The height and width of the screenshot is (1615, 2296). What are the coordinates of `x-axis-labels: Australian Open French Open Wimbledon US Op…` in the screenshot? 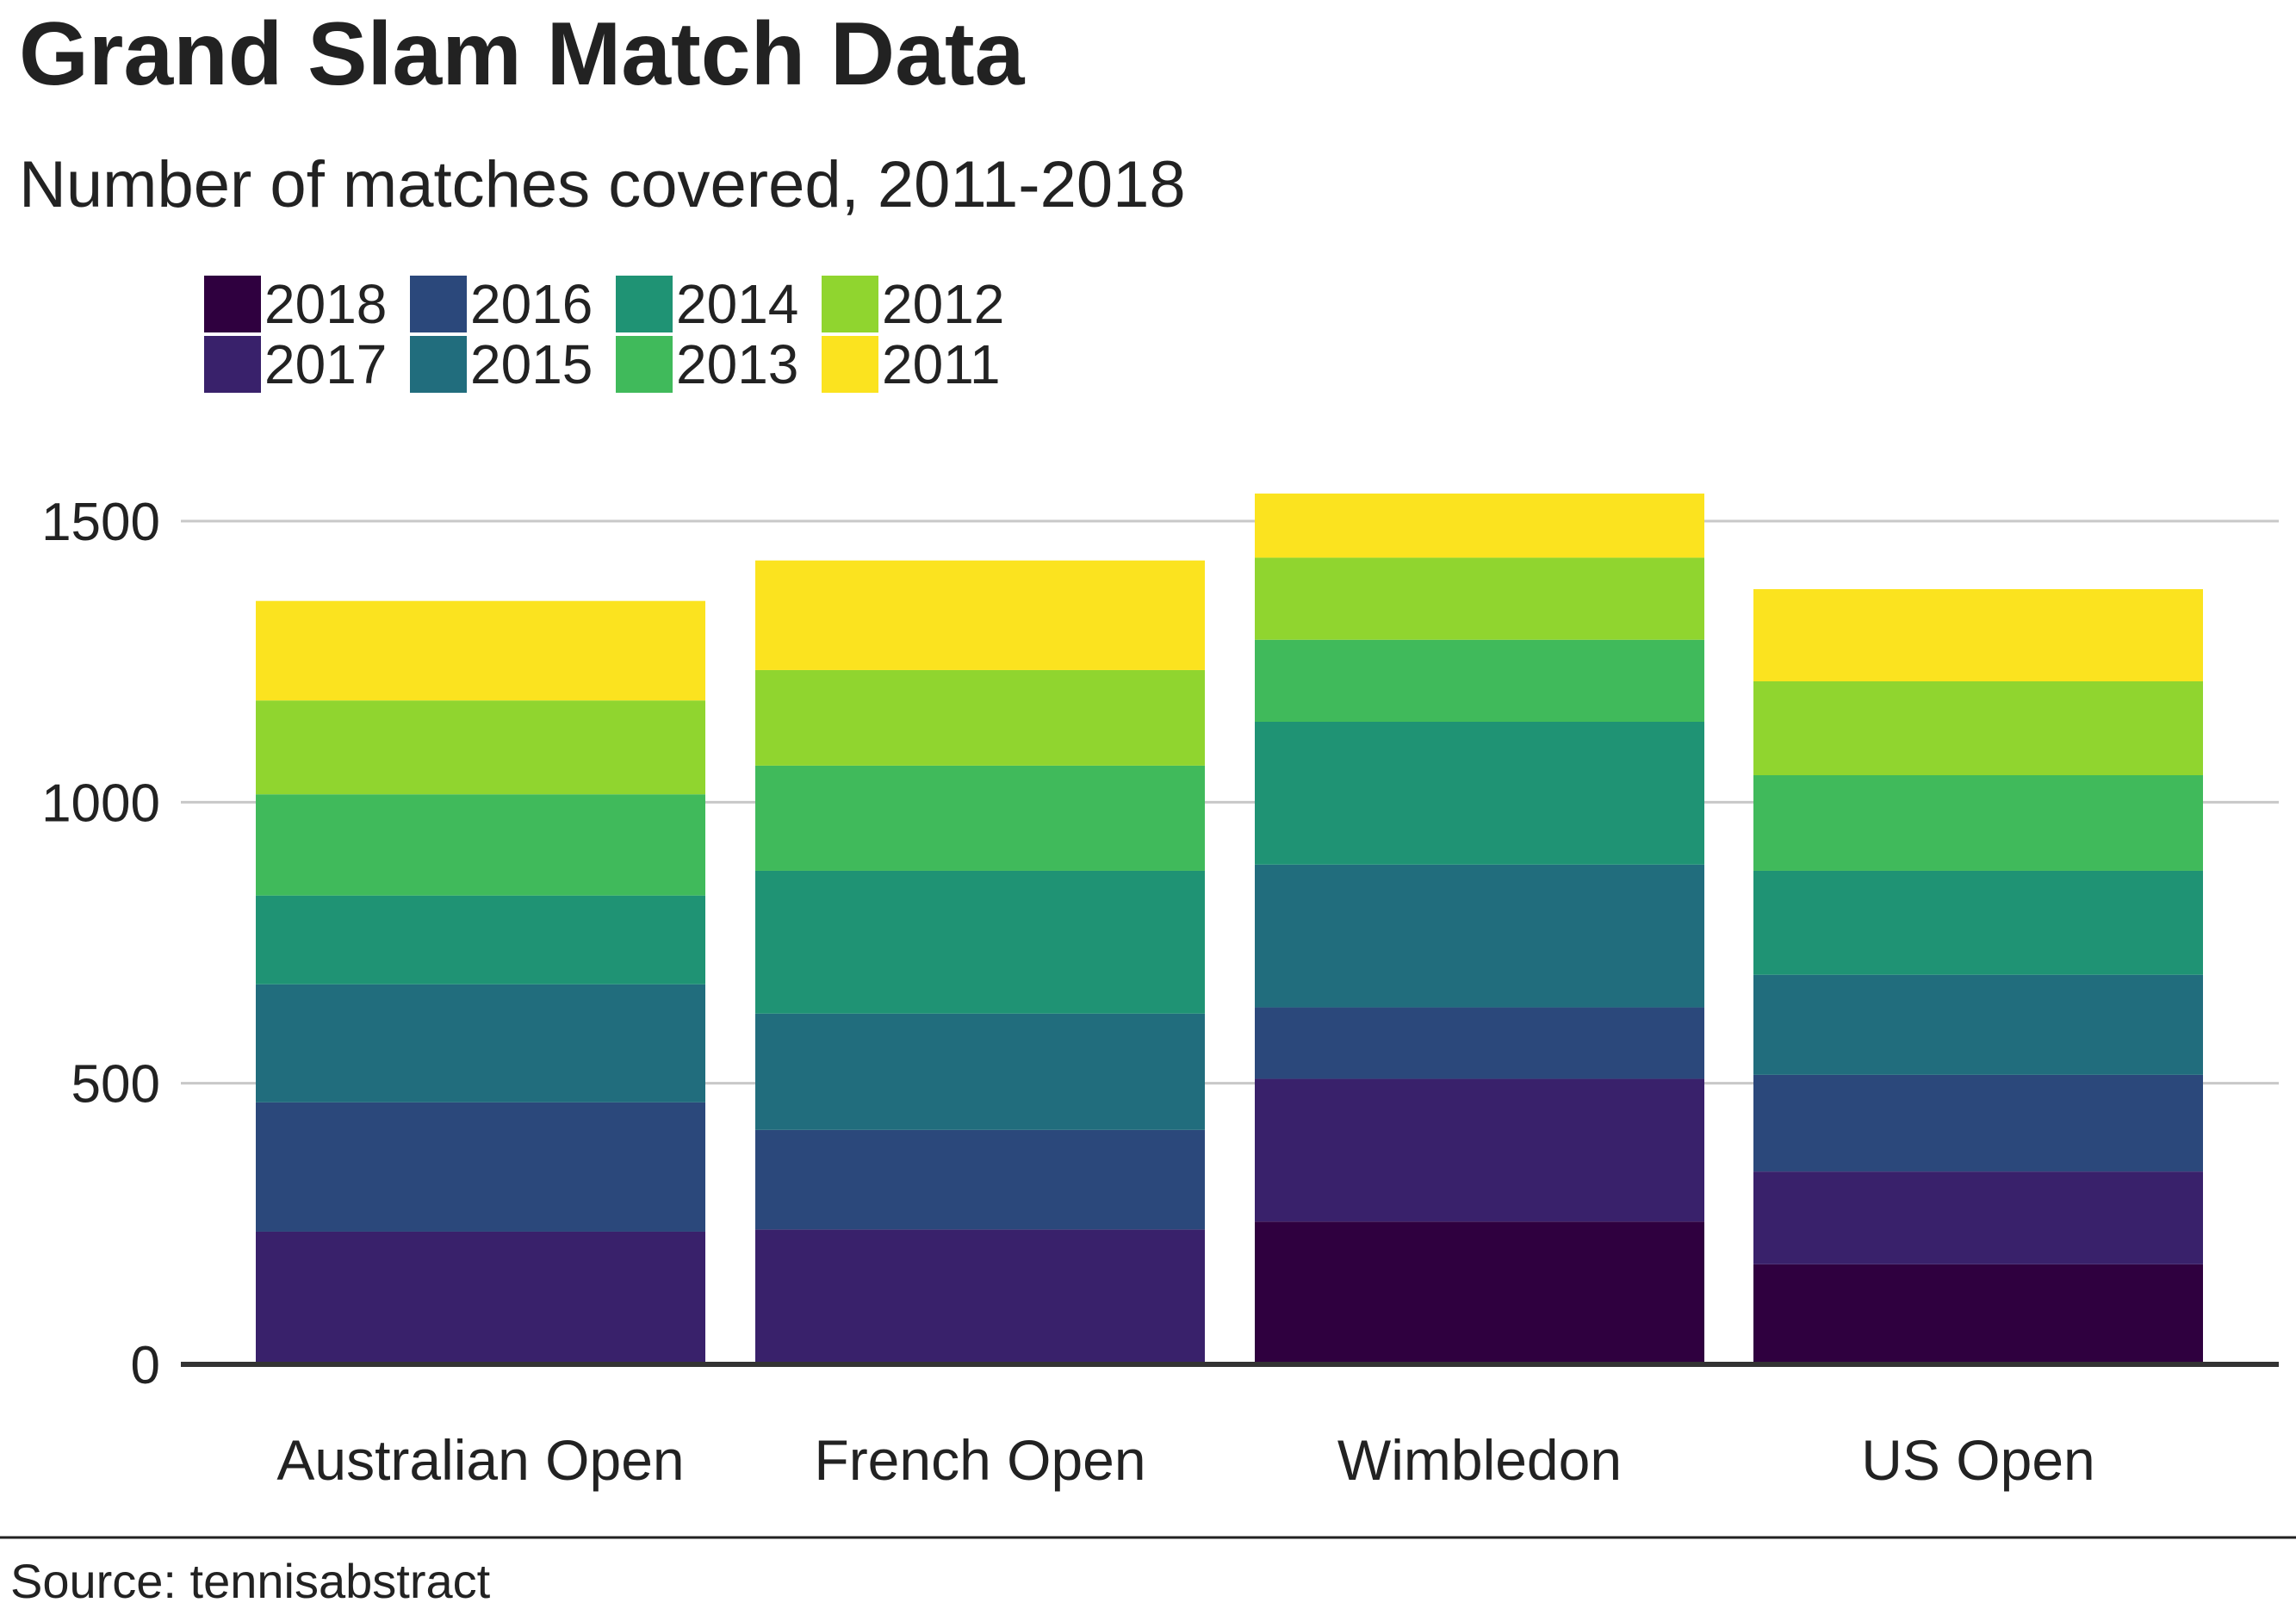 It's located at (1185, 1460).